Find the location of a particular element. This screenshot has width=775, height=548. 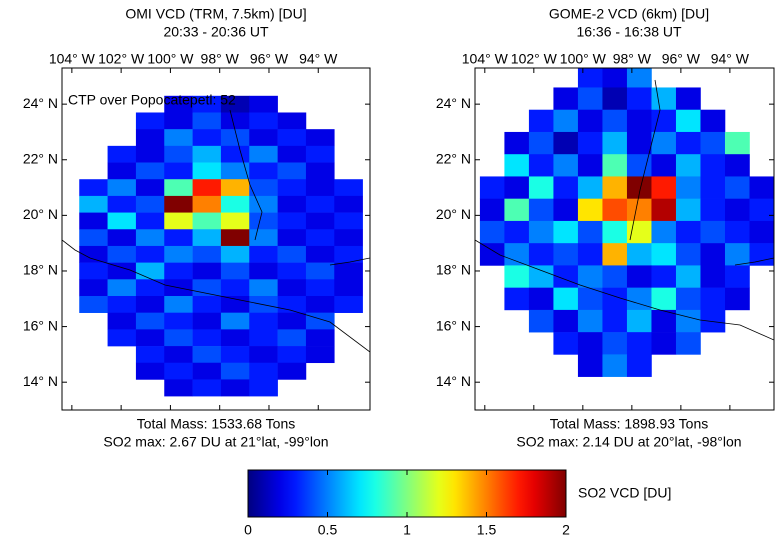

colorbar-tick-label: 0 is located at coordinates (248, 530).